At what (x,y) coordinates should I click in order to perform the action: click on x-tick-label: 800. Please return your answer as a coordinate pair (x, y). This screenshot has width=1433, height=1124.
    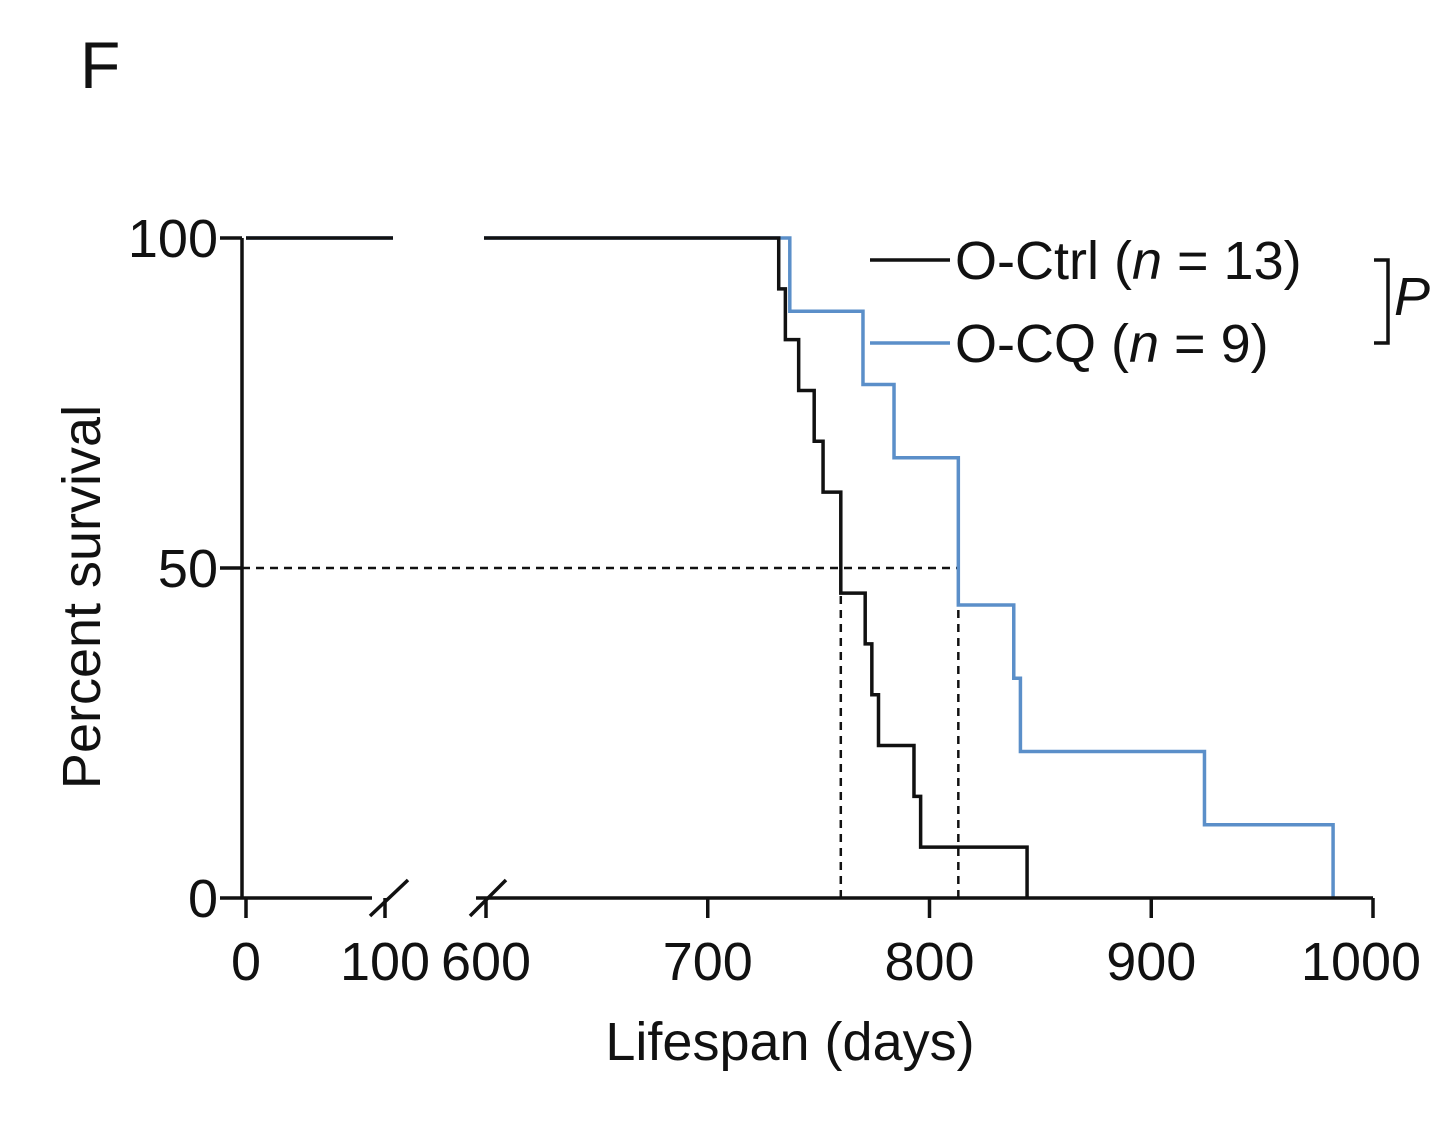
    Looking at the image, I should click on (929, 962).